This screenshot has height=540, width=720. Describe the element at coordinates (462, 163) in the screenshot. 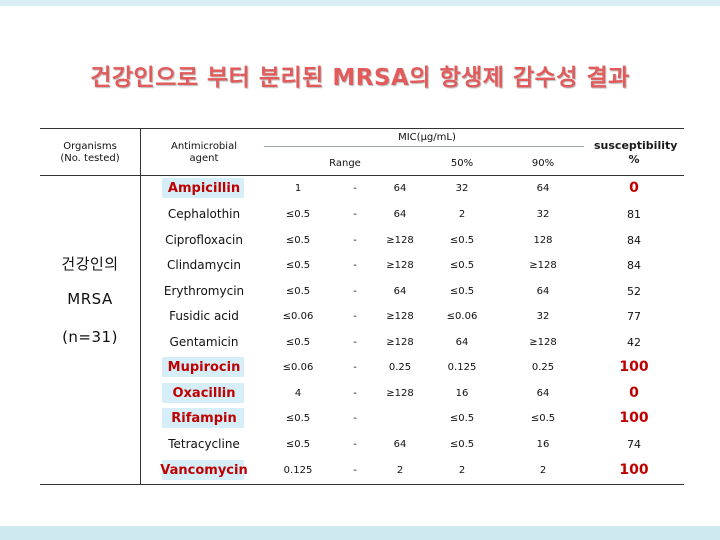

I see `header-50: 50%` at that location.